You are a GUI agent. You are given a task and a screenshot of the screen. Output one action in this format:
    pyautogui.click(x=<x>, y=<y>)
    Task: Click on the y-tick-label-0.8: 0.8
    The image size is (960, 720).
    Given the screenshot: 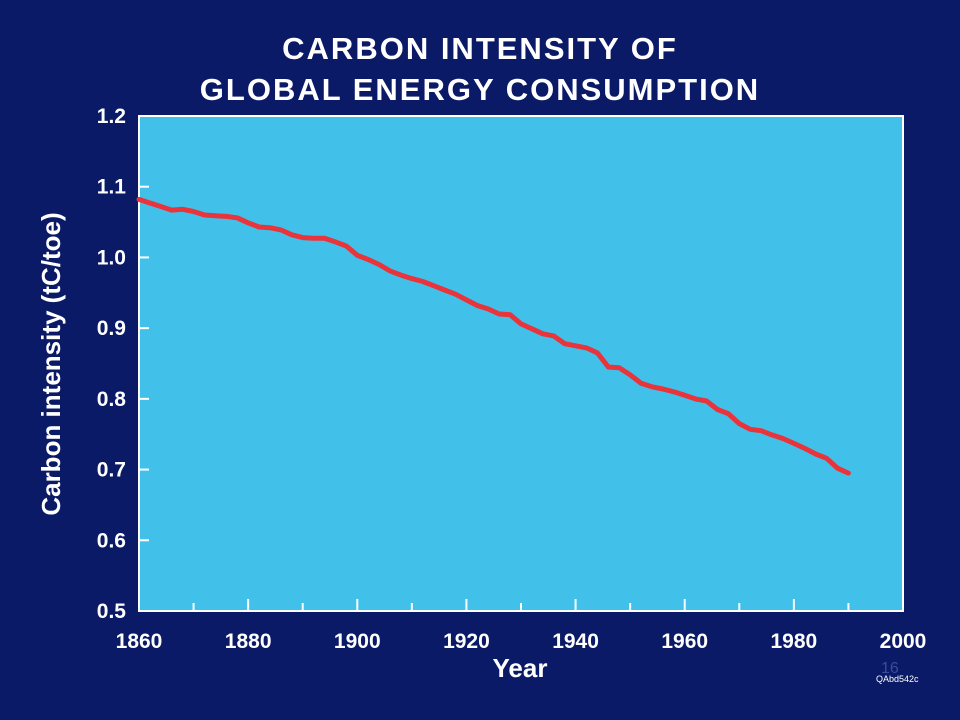 What is the action you would take?
    pyautogui.click(x=112, y=399)
    